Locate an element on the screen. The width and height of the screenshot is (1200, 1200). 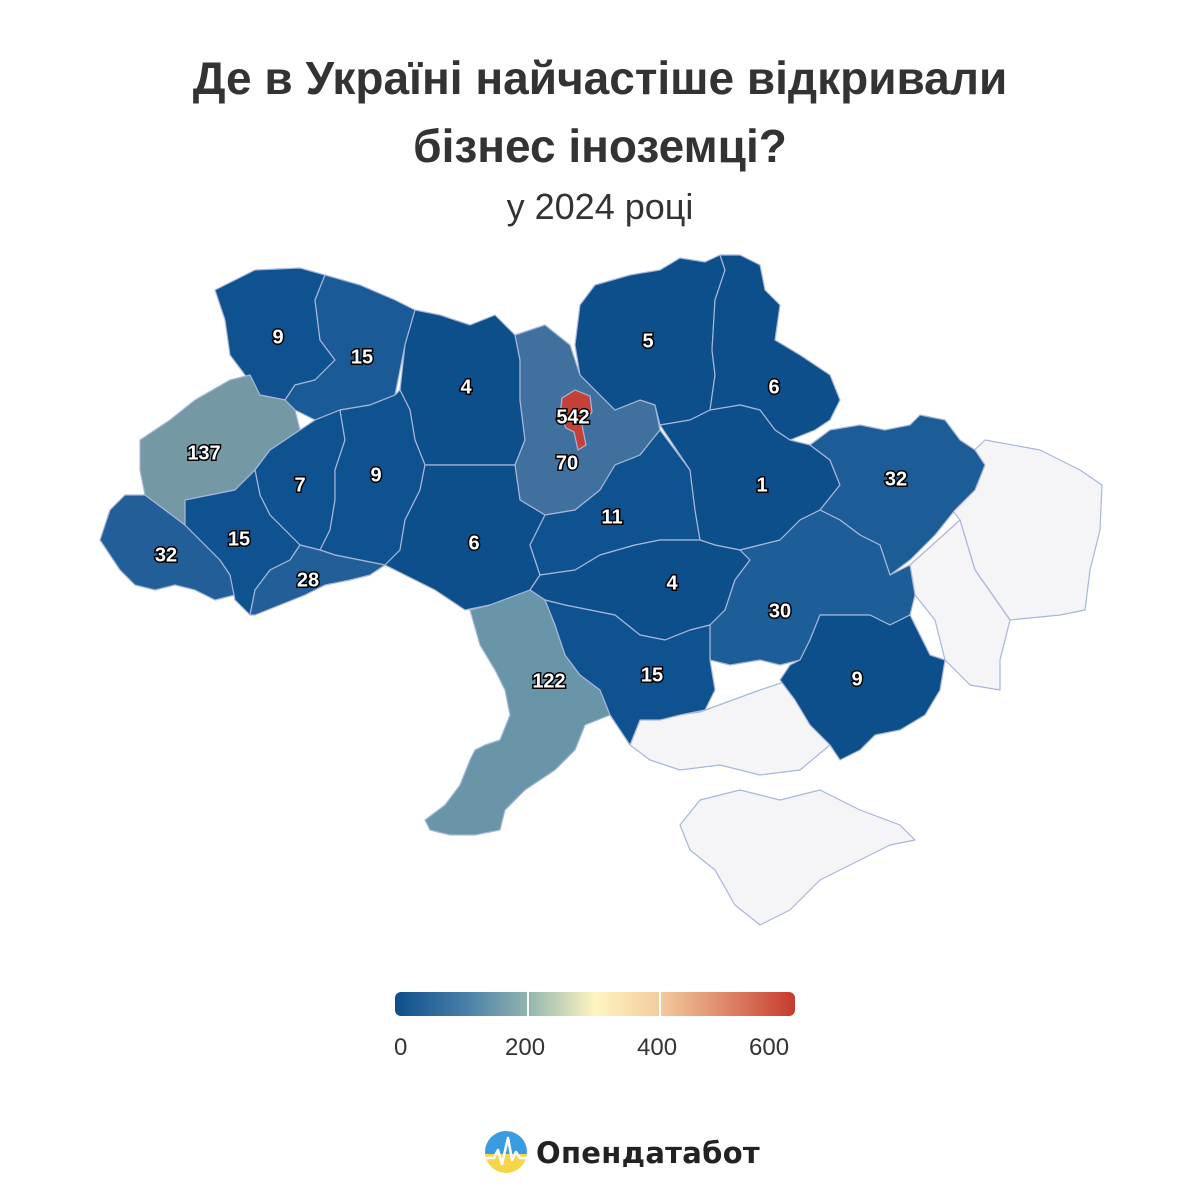
brand-name: Опендатабот is located at coordinates (648, 1153).